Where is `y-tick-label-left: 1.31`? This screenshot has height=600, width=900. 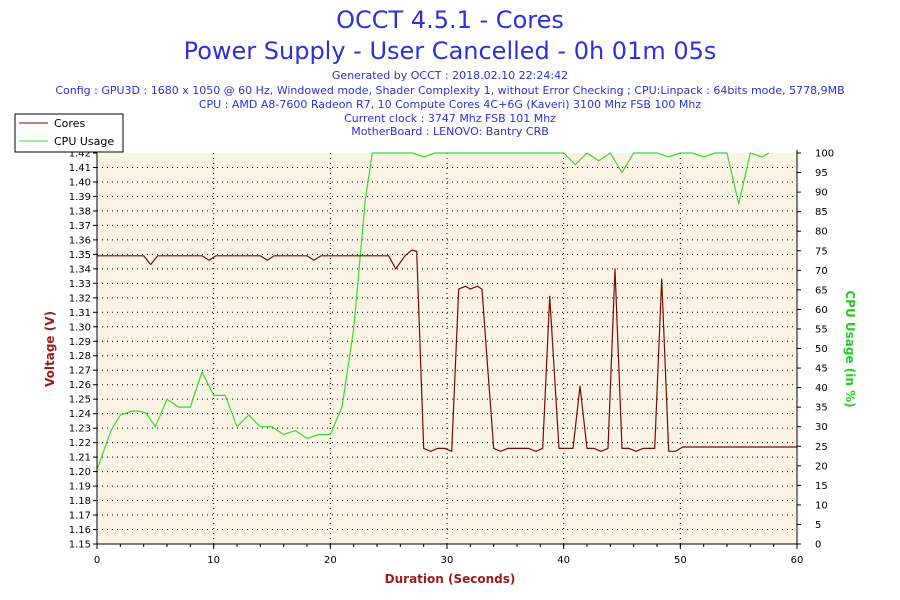 y-tick-label-left: 1.31 is located at coordinates (80, 313).